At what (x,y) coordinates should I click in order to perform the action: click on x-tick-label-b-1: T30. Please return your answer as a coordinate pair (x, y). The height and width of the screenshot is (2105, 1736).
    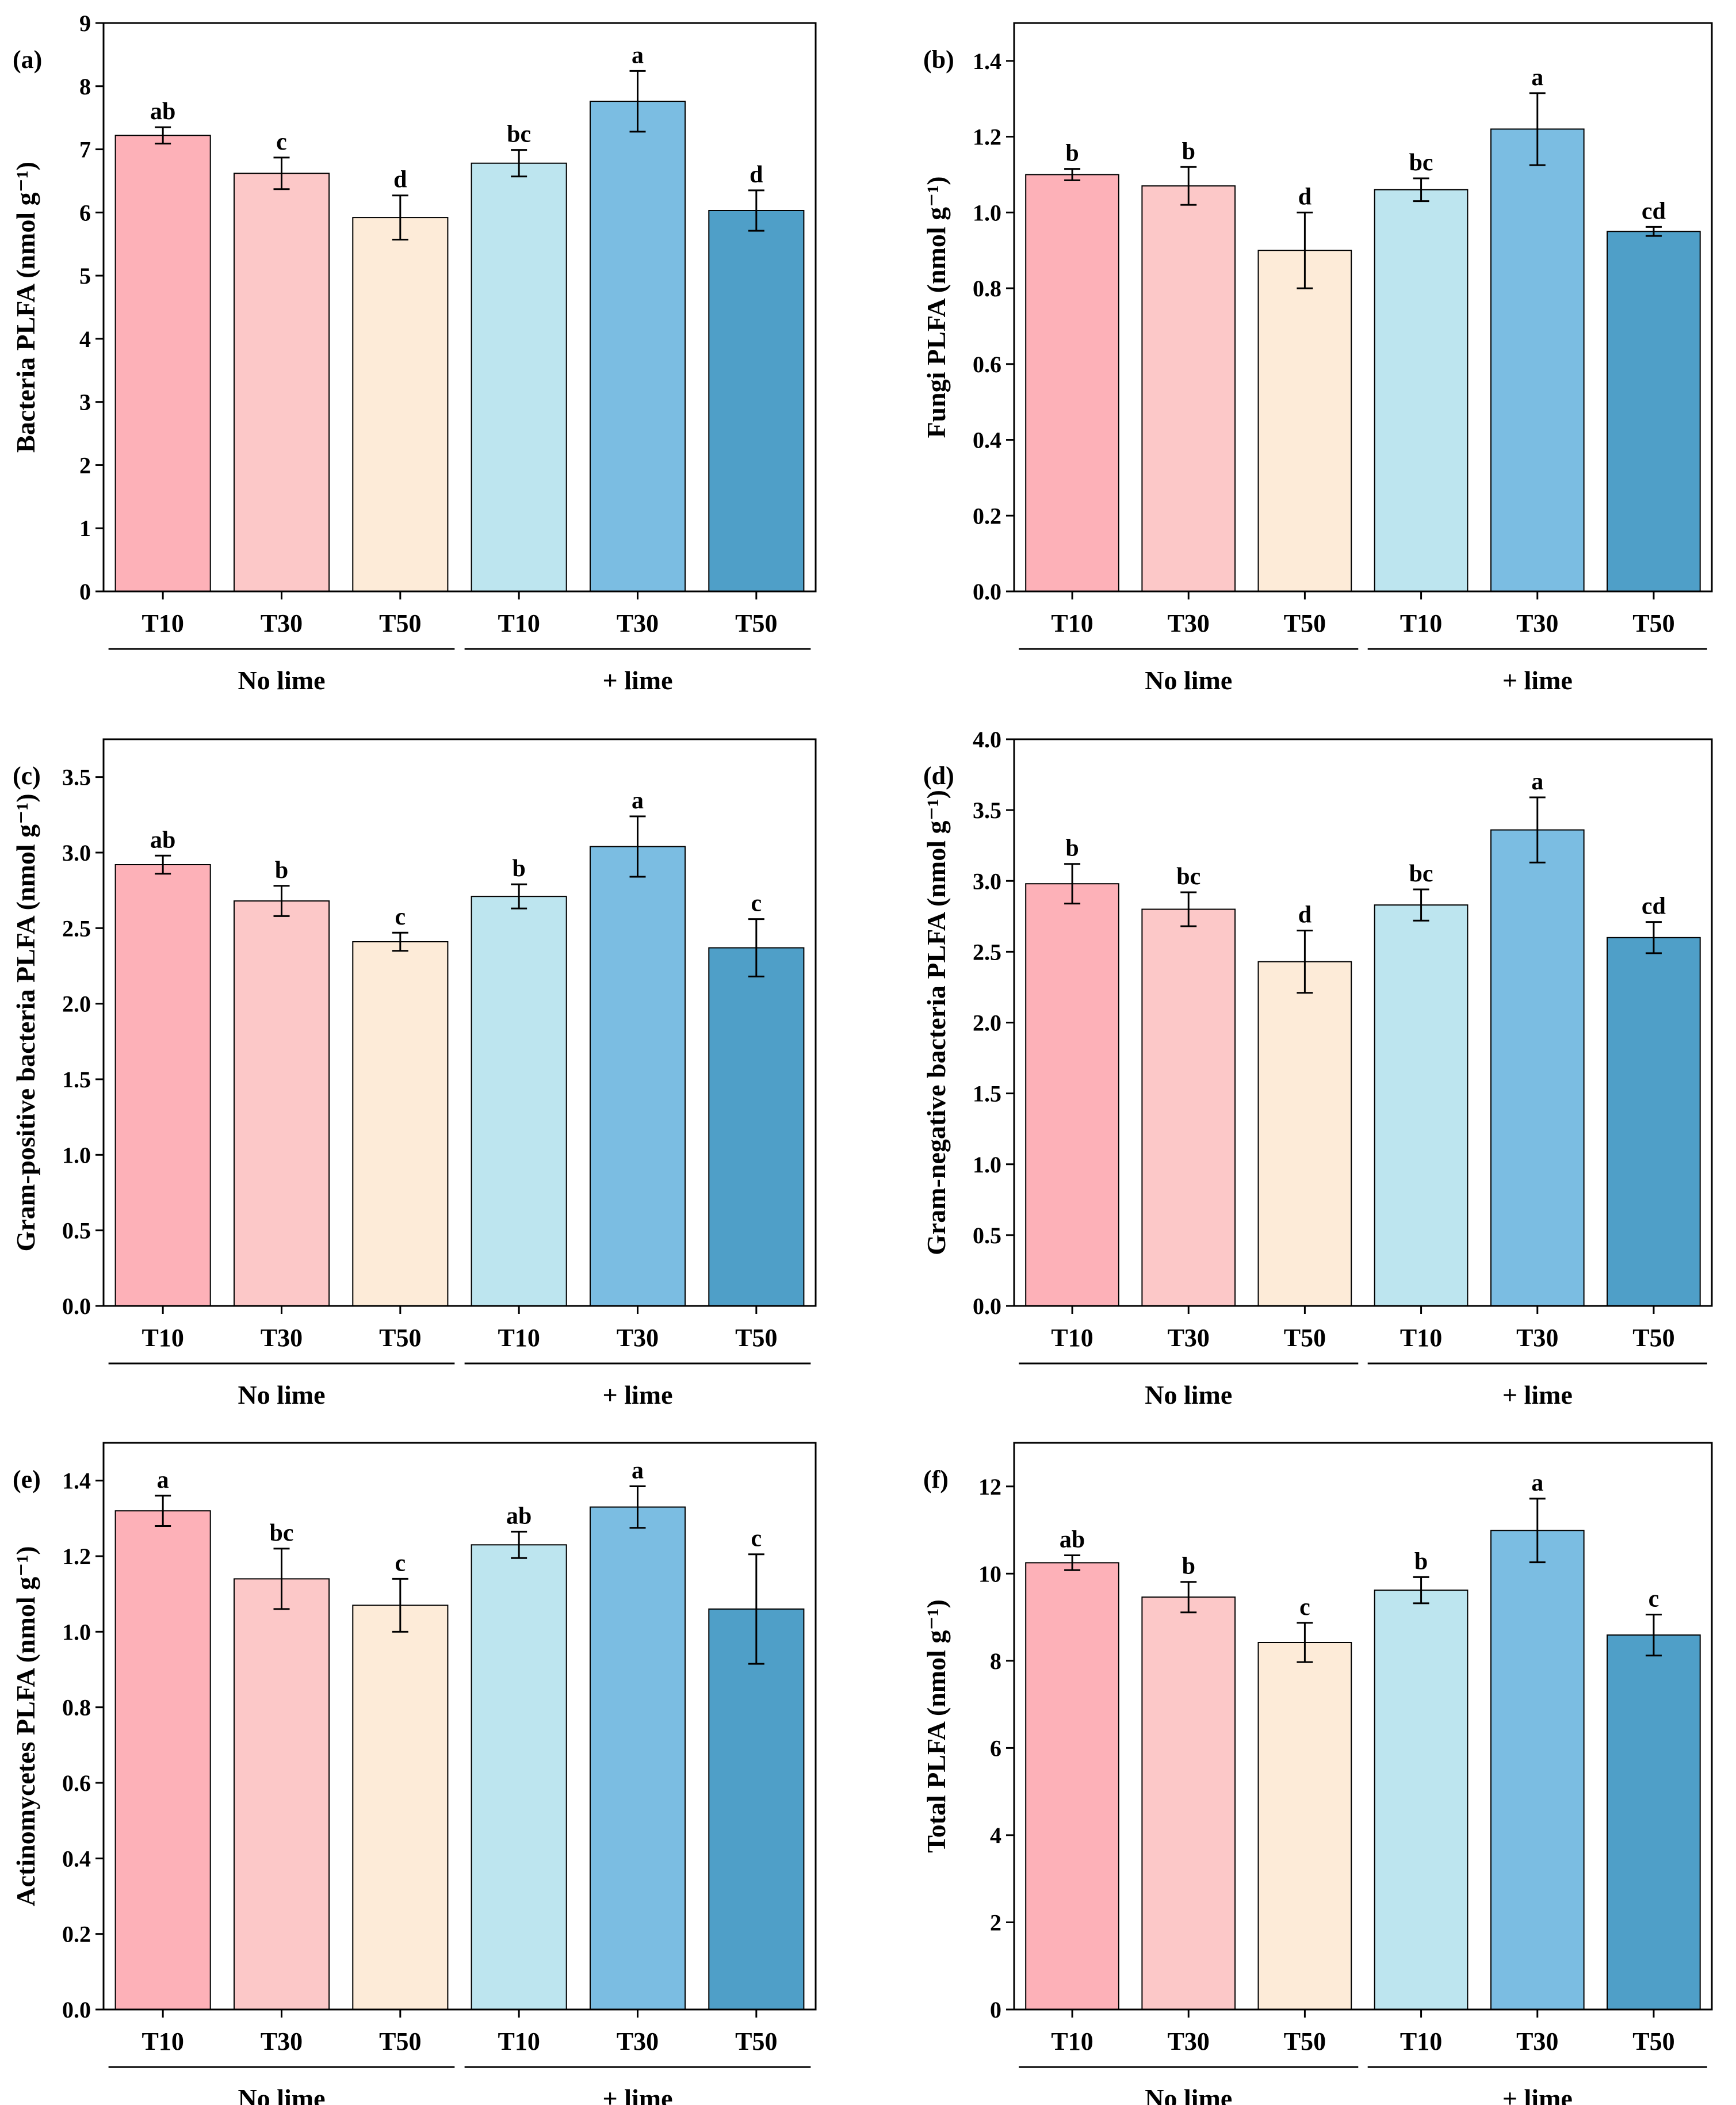
    Looking at the image, I should click on (1189, 623).